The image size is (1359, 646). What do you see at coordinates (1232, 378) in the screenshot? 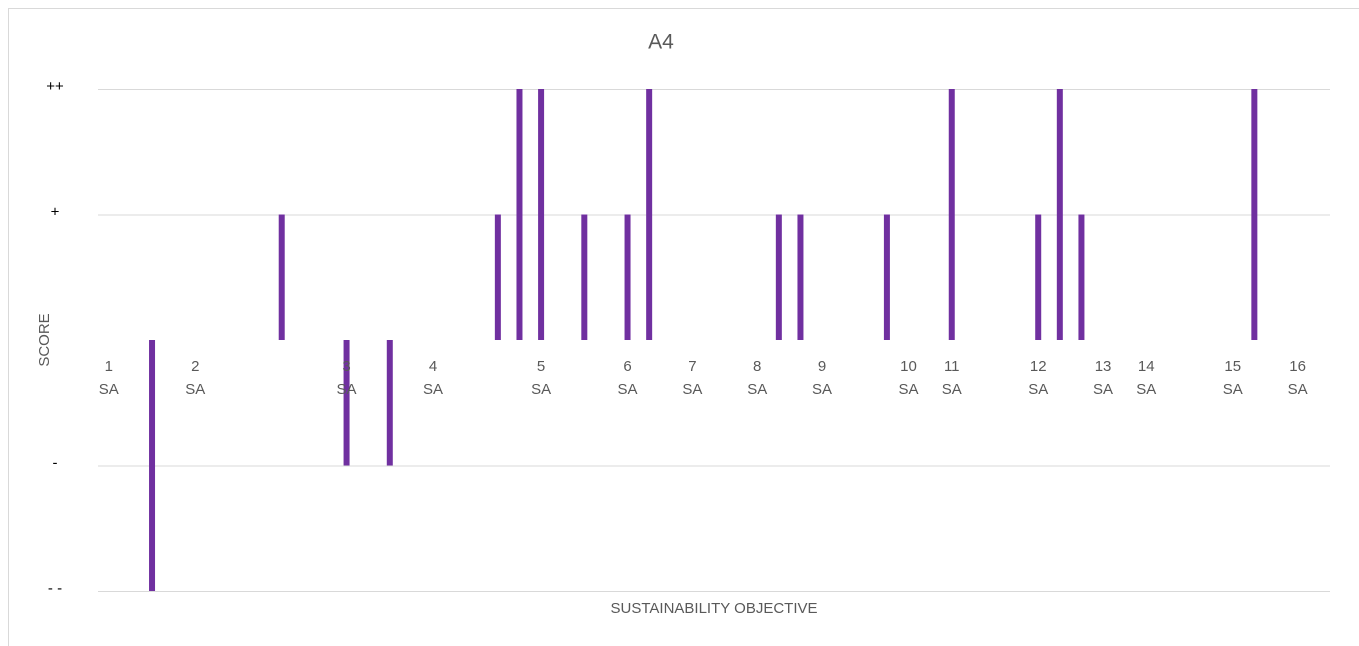
I see `x-tick-label: 15 SA` at bounding box center [1232, 378].